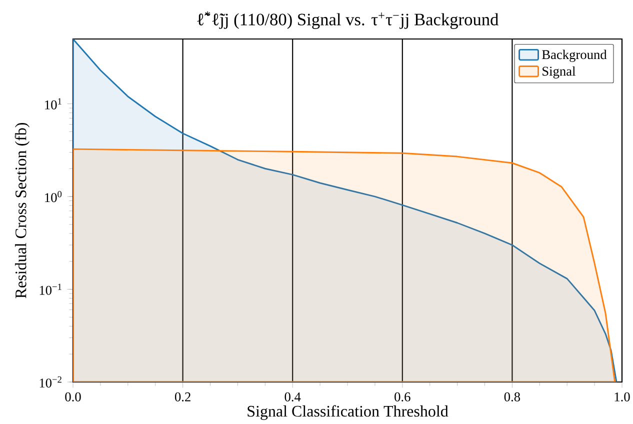 The height and width of the screenshot is (424, 633). What do you see at coordinates (53, 196) in the screenshot?
I see `y-tick-label: 10$^{0}$` at bounding box center [53, 196].